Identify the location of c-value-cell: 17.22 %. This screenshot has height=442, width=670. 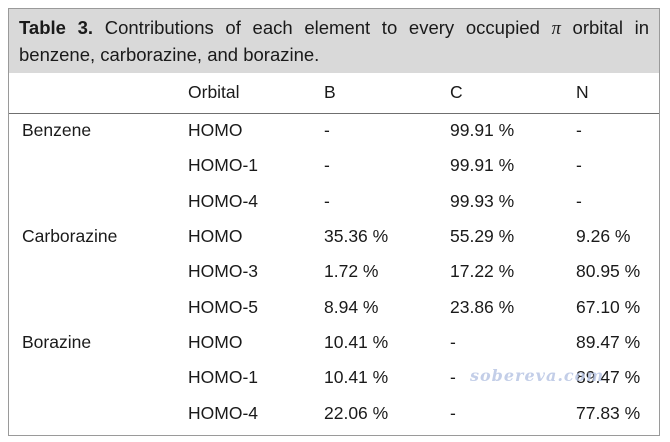
(482, 271).